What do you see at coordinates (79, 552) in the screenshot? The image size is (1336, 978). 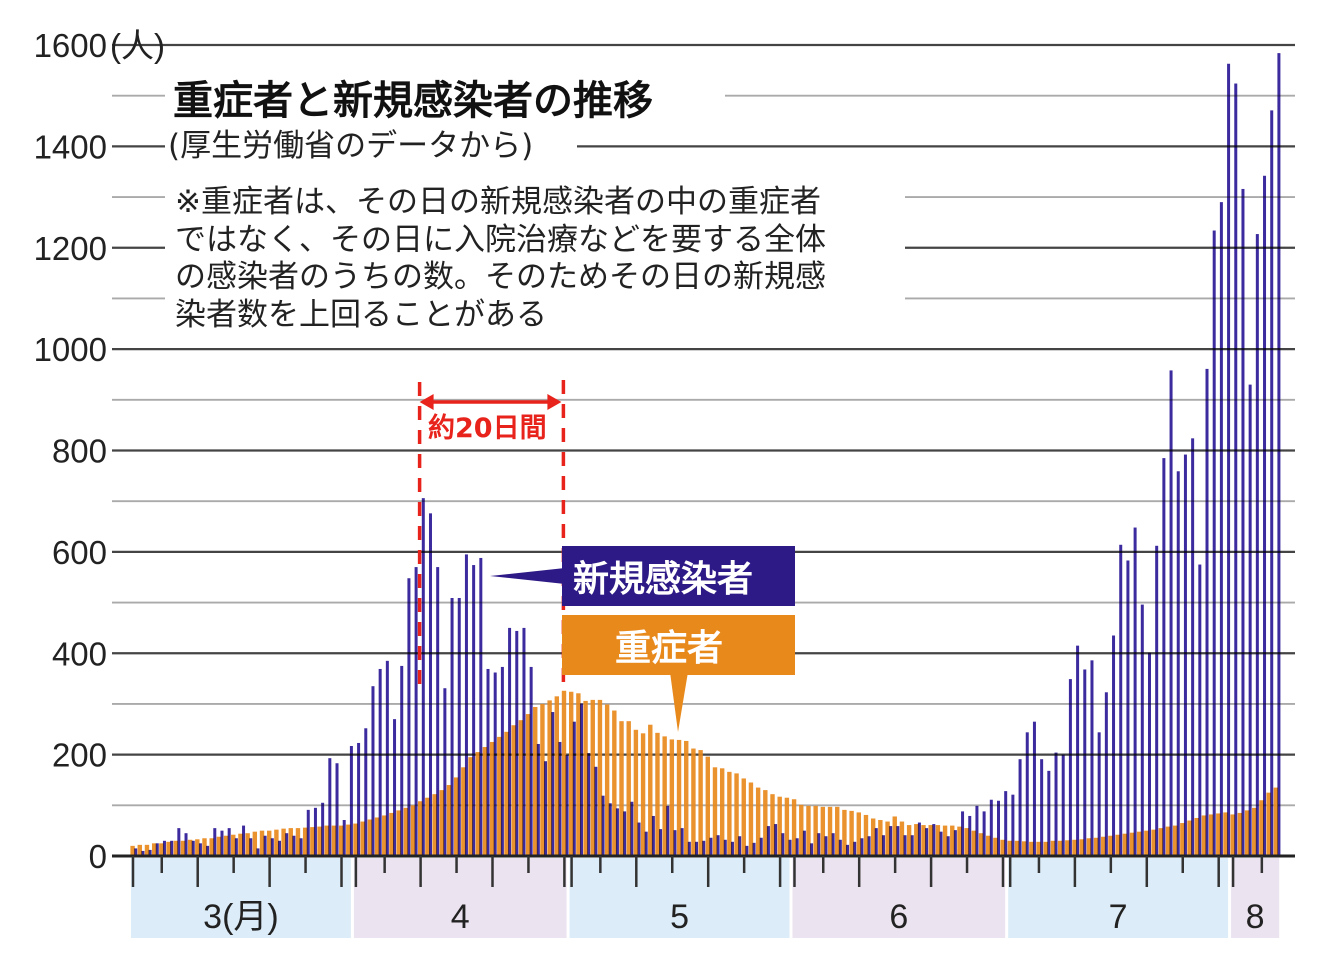 I see `y-tick-label: 600` at bounding box center [79, 552].